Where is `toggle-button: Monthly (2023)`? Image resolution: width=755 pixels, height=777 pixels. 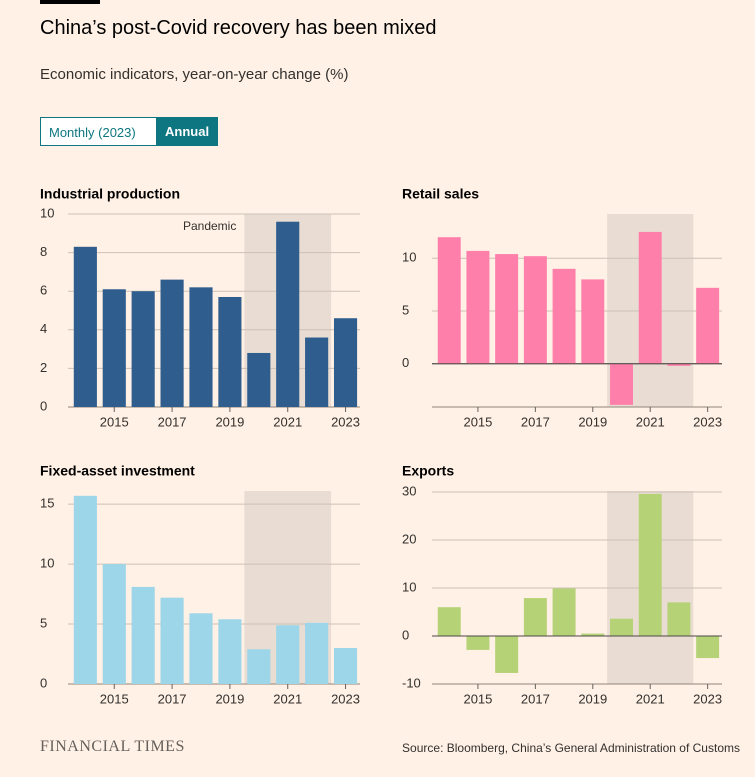
toggle-button: Monthly (2023) is located at coordinates (98, 131).